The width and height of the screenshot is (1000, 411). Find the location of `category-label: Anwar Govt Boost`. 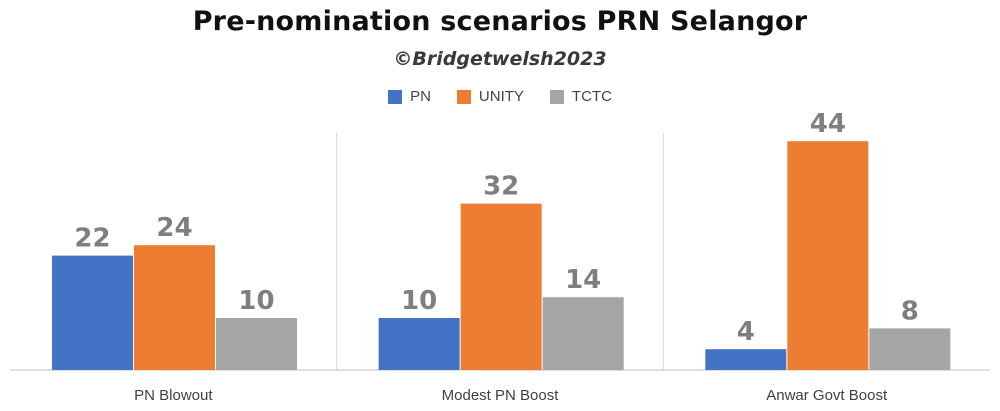

category-label: Anwar Govt Boost is located at coordinates (827, 395).